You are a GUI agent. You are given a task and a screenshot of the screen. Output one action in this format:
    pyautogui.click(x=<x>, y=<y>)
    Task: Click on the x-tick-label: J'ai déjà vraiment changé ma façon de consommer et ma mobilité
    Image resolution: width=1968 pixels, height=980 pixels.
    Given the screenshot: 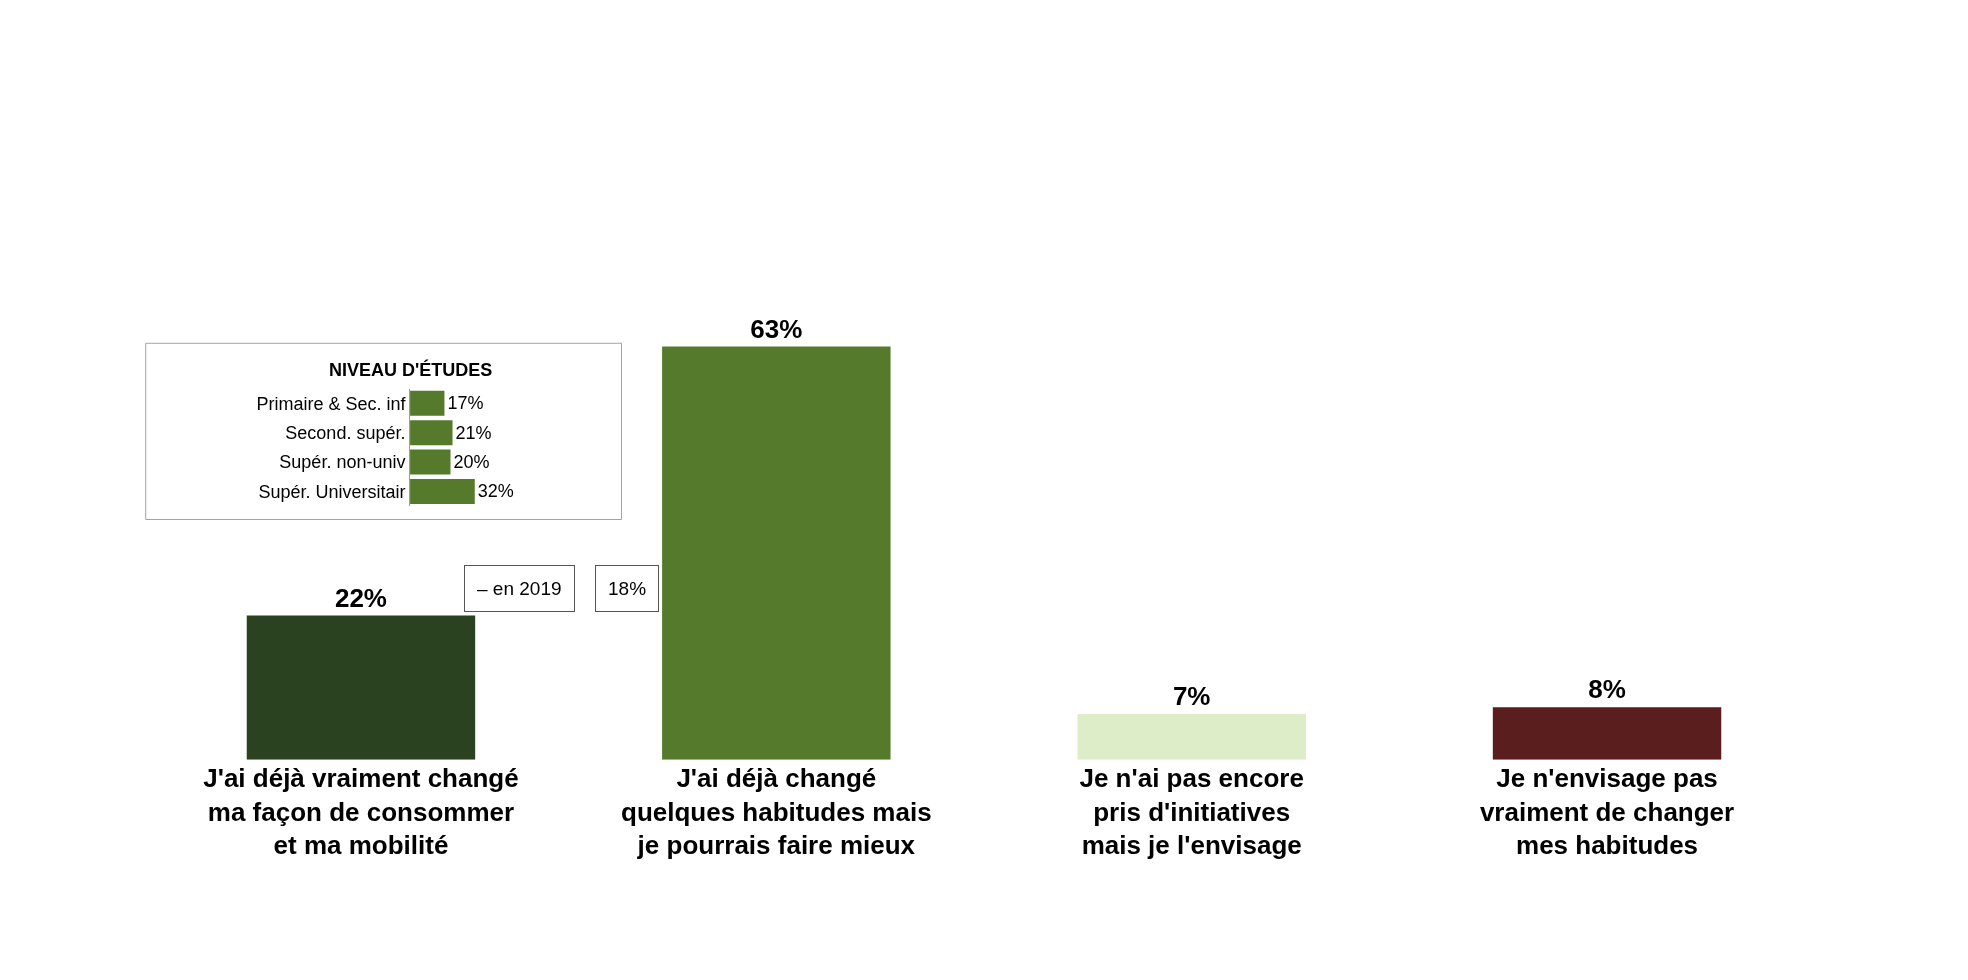 What is the action you would take?
    pyautogui.click(x=361, y=811)
    